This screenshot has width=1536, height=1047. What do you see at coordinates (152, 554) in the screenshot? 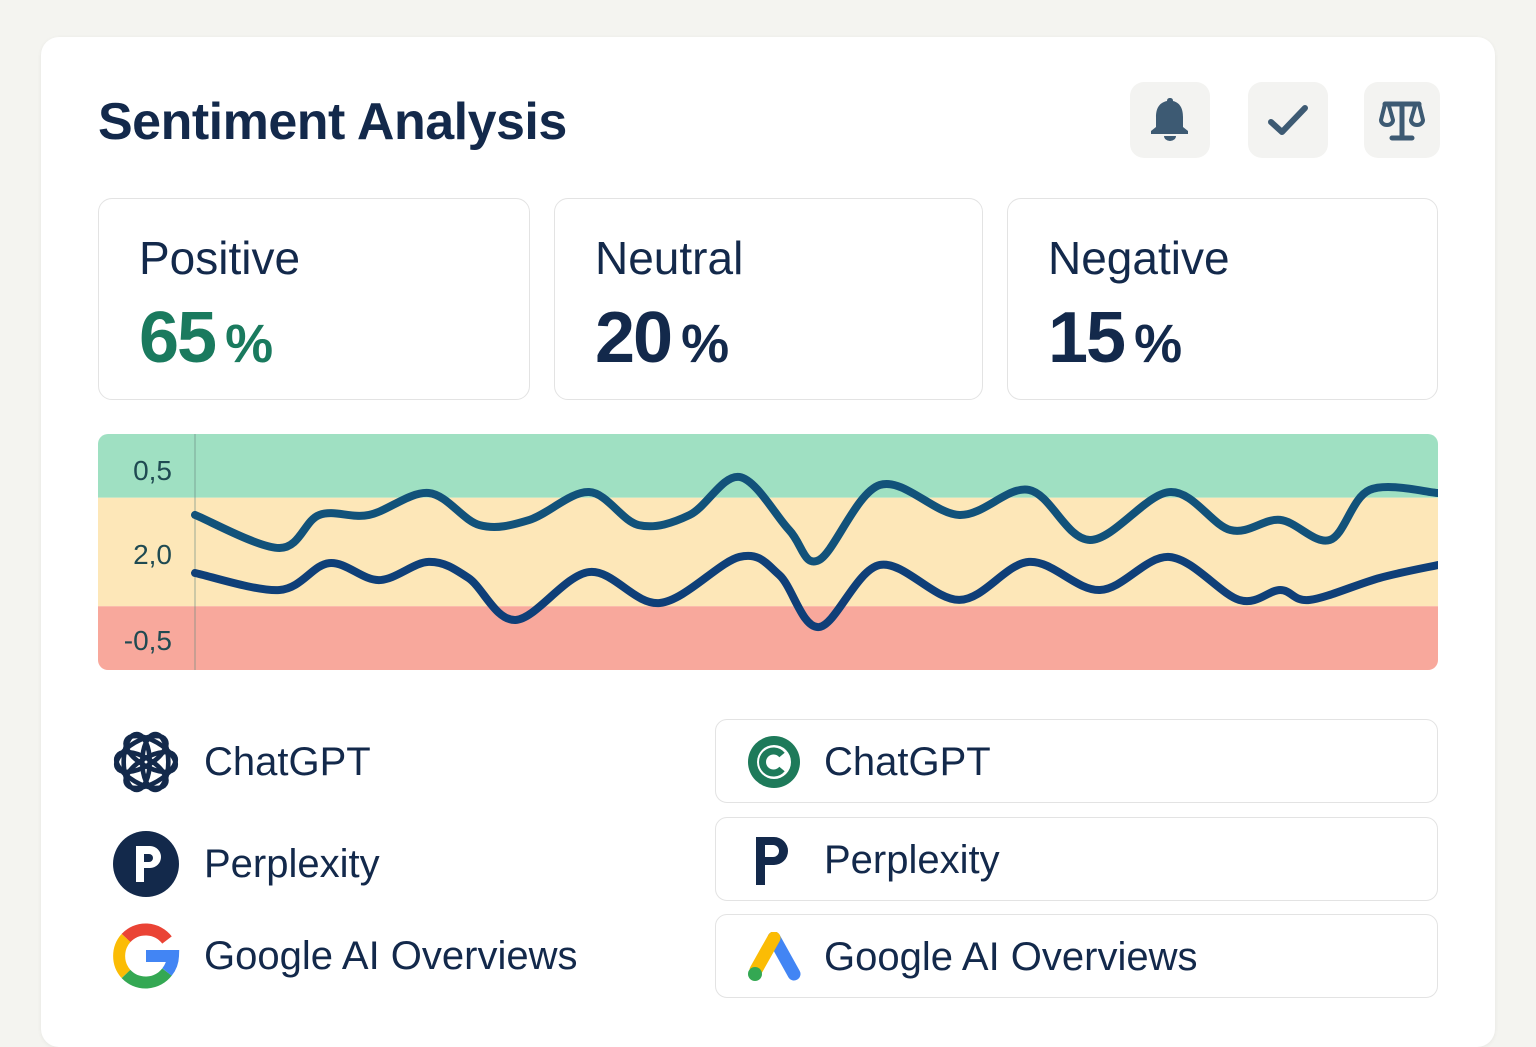
I see `y-tick-label: 2,0` at bounding box center [152, 554].